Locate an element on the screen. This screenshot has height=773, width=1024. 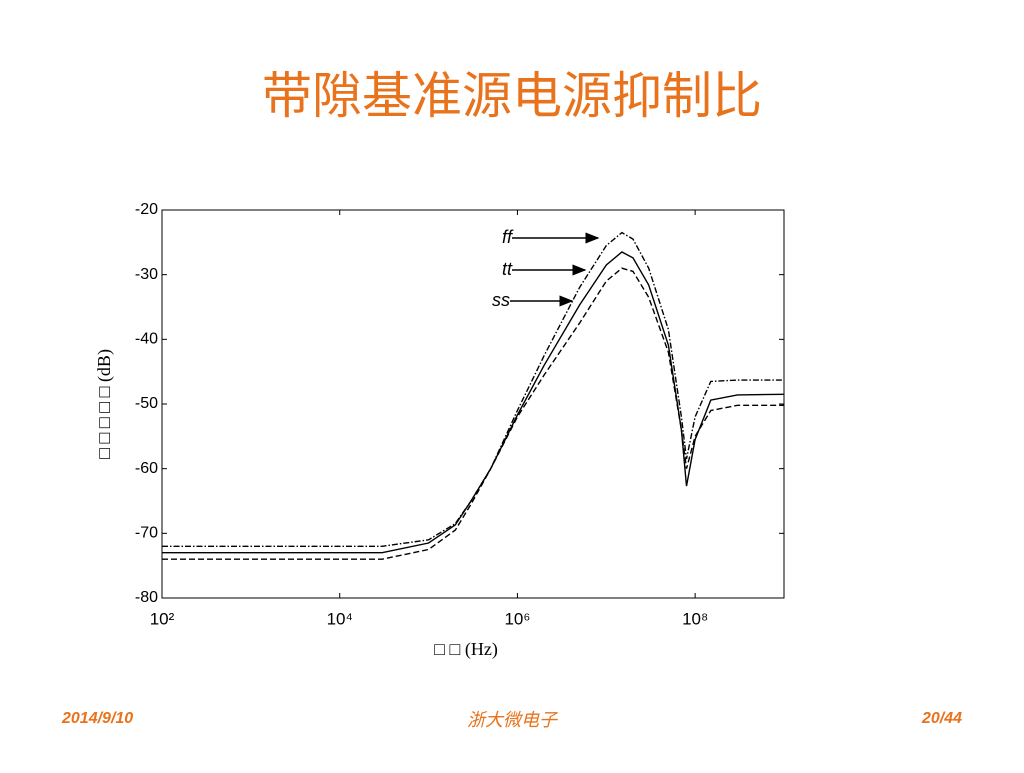
footer-date: 2014/9/10 is located at coordinates (97, 718).